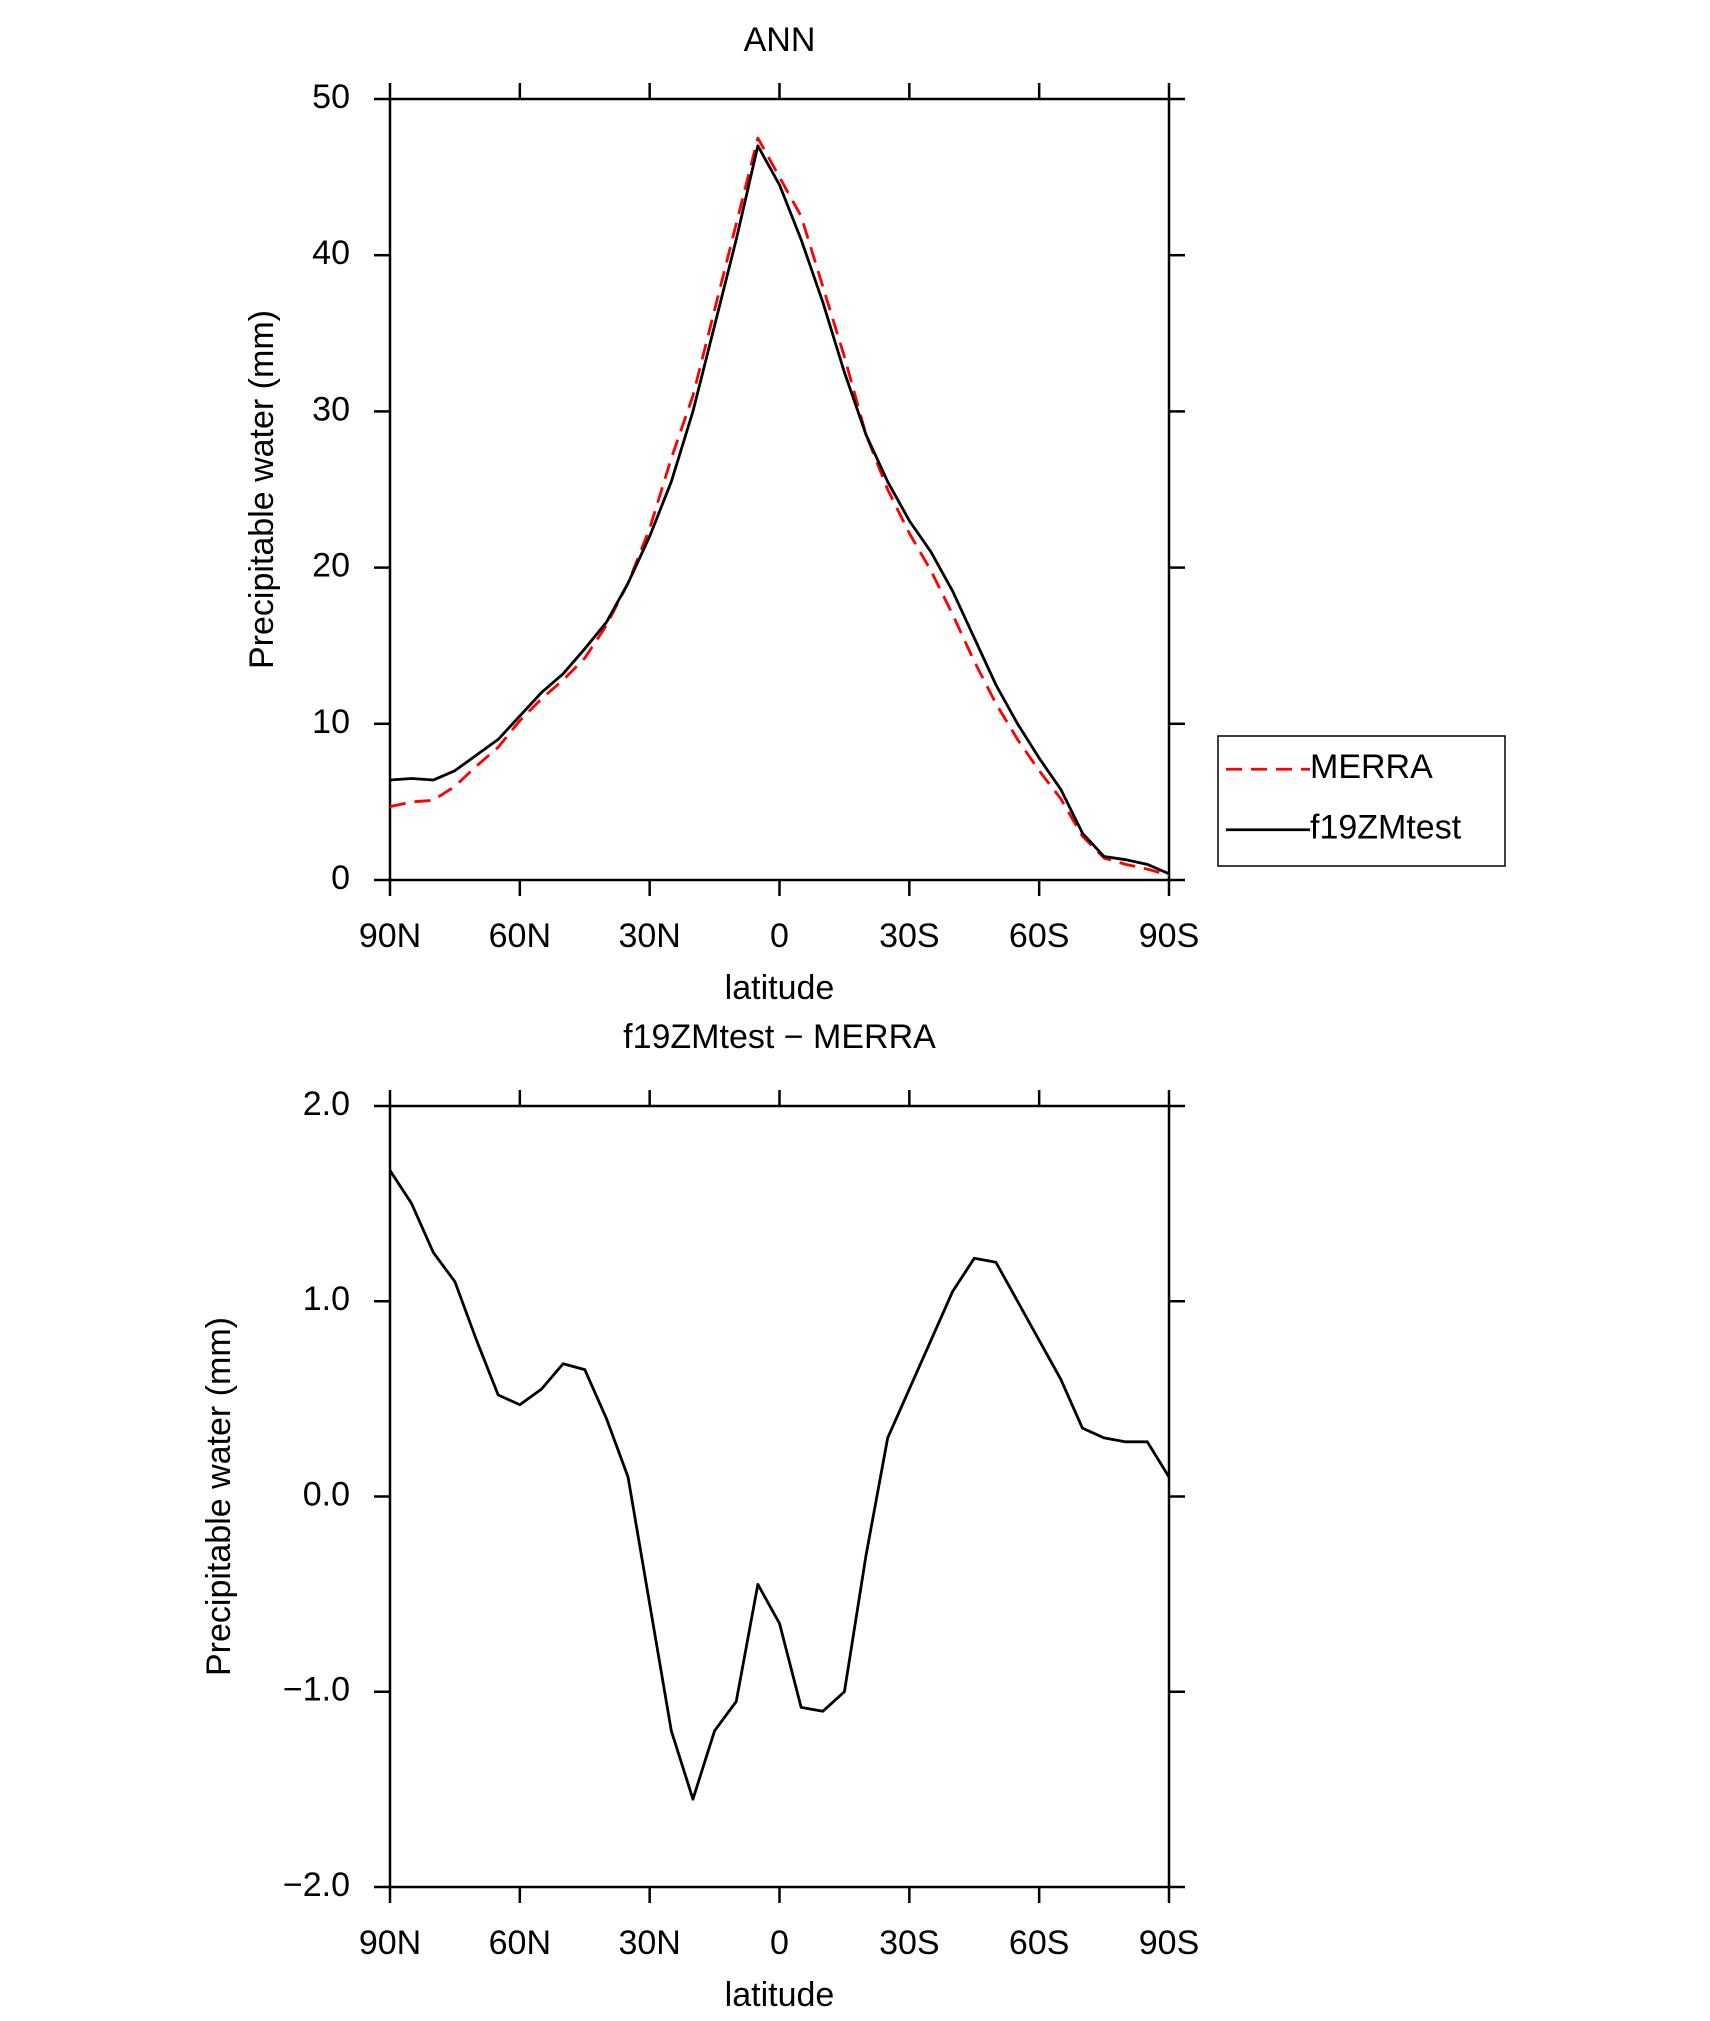  I want to click on legend-label: f19ZMtest, so click(1386, 828).